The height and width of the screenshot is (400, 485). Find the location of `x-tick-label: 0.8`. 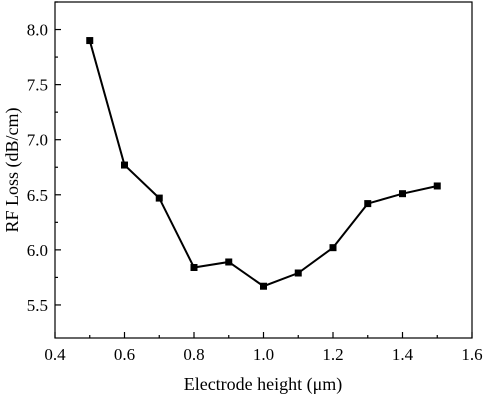

x-tick-label: 0.8 is located at coordinates (193, 354).